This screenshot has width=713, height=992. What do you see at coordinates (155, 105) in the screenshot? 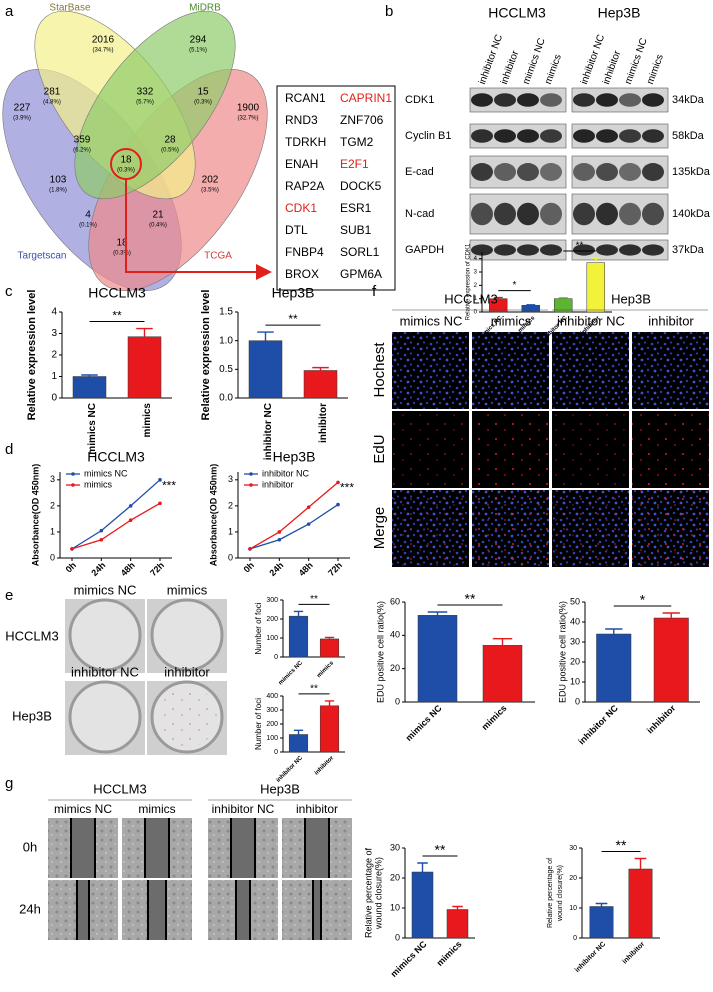
I see `venn-set` at bounding box center [155, 105].